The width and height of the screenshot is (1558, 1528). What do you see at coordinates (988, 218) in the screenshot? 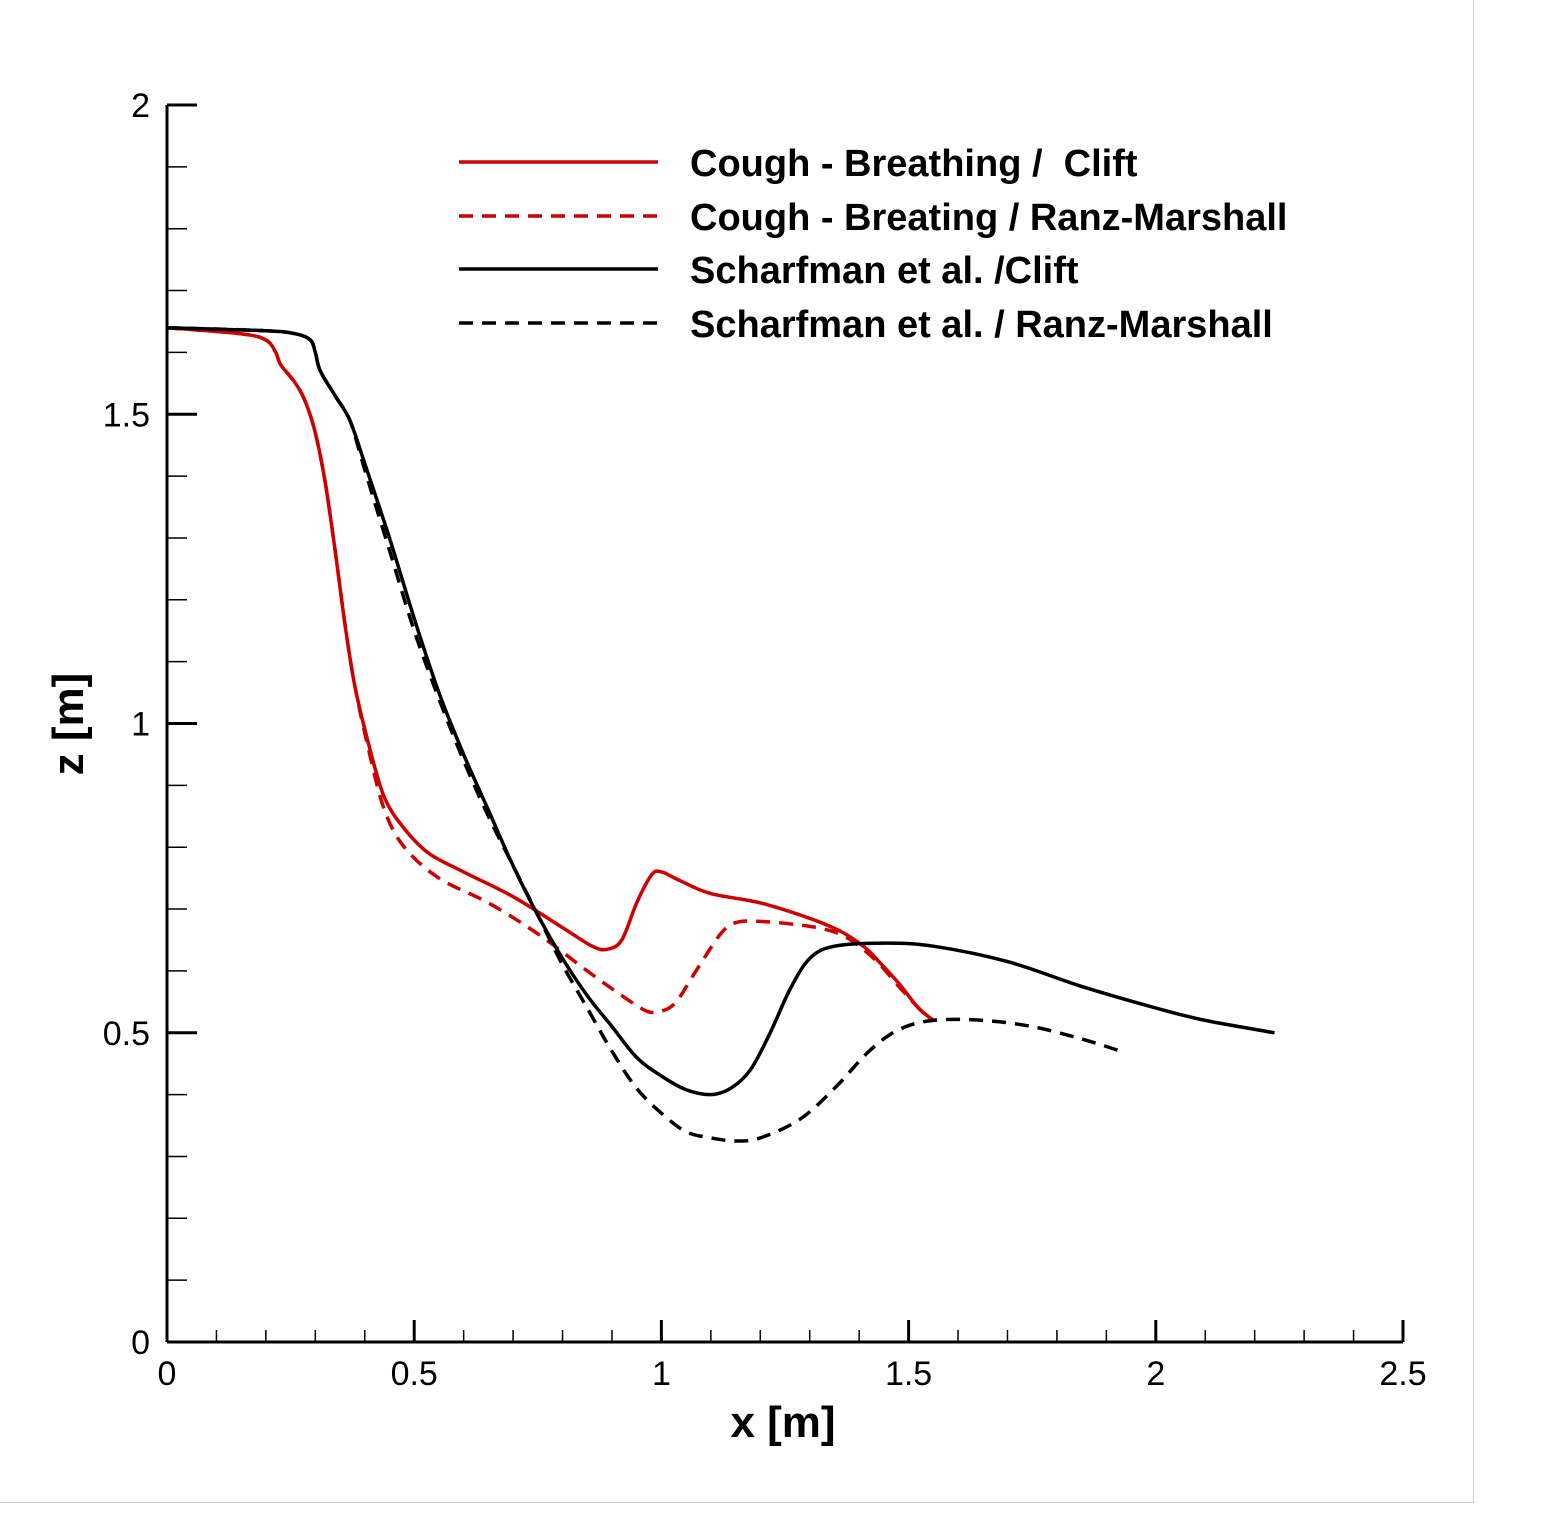
I see `legend-label: Cough - Breating / Ranz-Marshall` at bounding box center [988, 218].